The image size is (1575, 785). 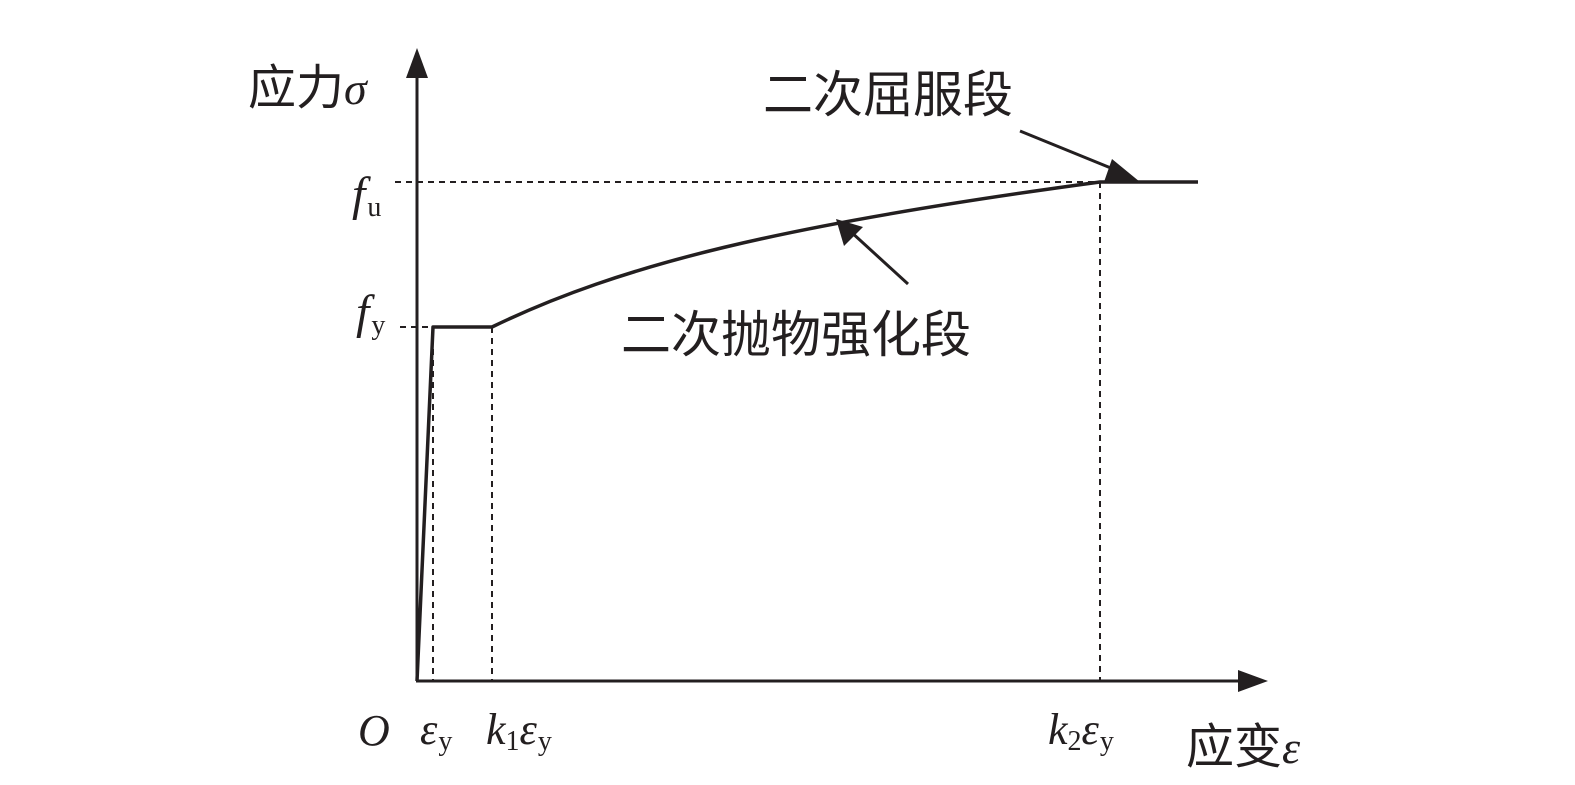 I want to click on k1ey-main: ε, so click(x=529, y=729).